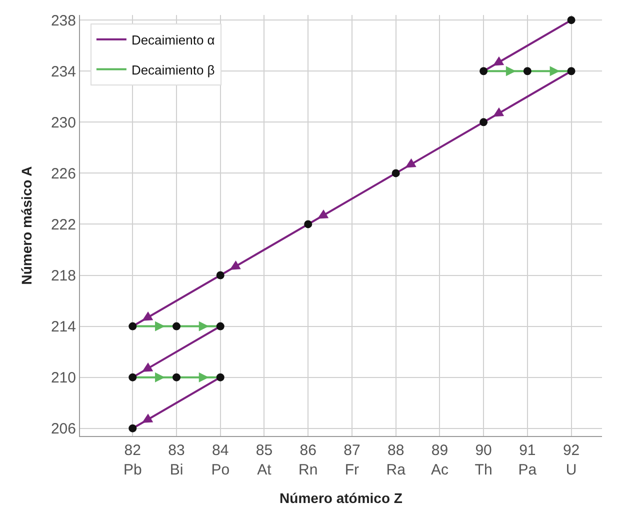 The image size is (627, 531). What do you see at coordinates (439, 460) in the screenshot?
I see `x-tick-label: 89 Ac` at bounding box center [439, 460].